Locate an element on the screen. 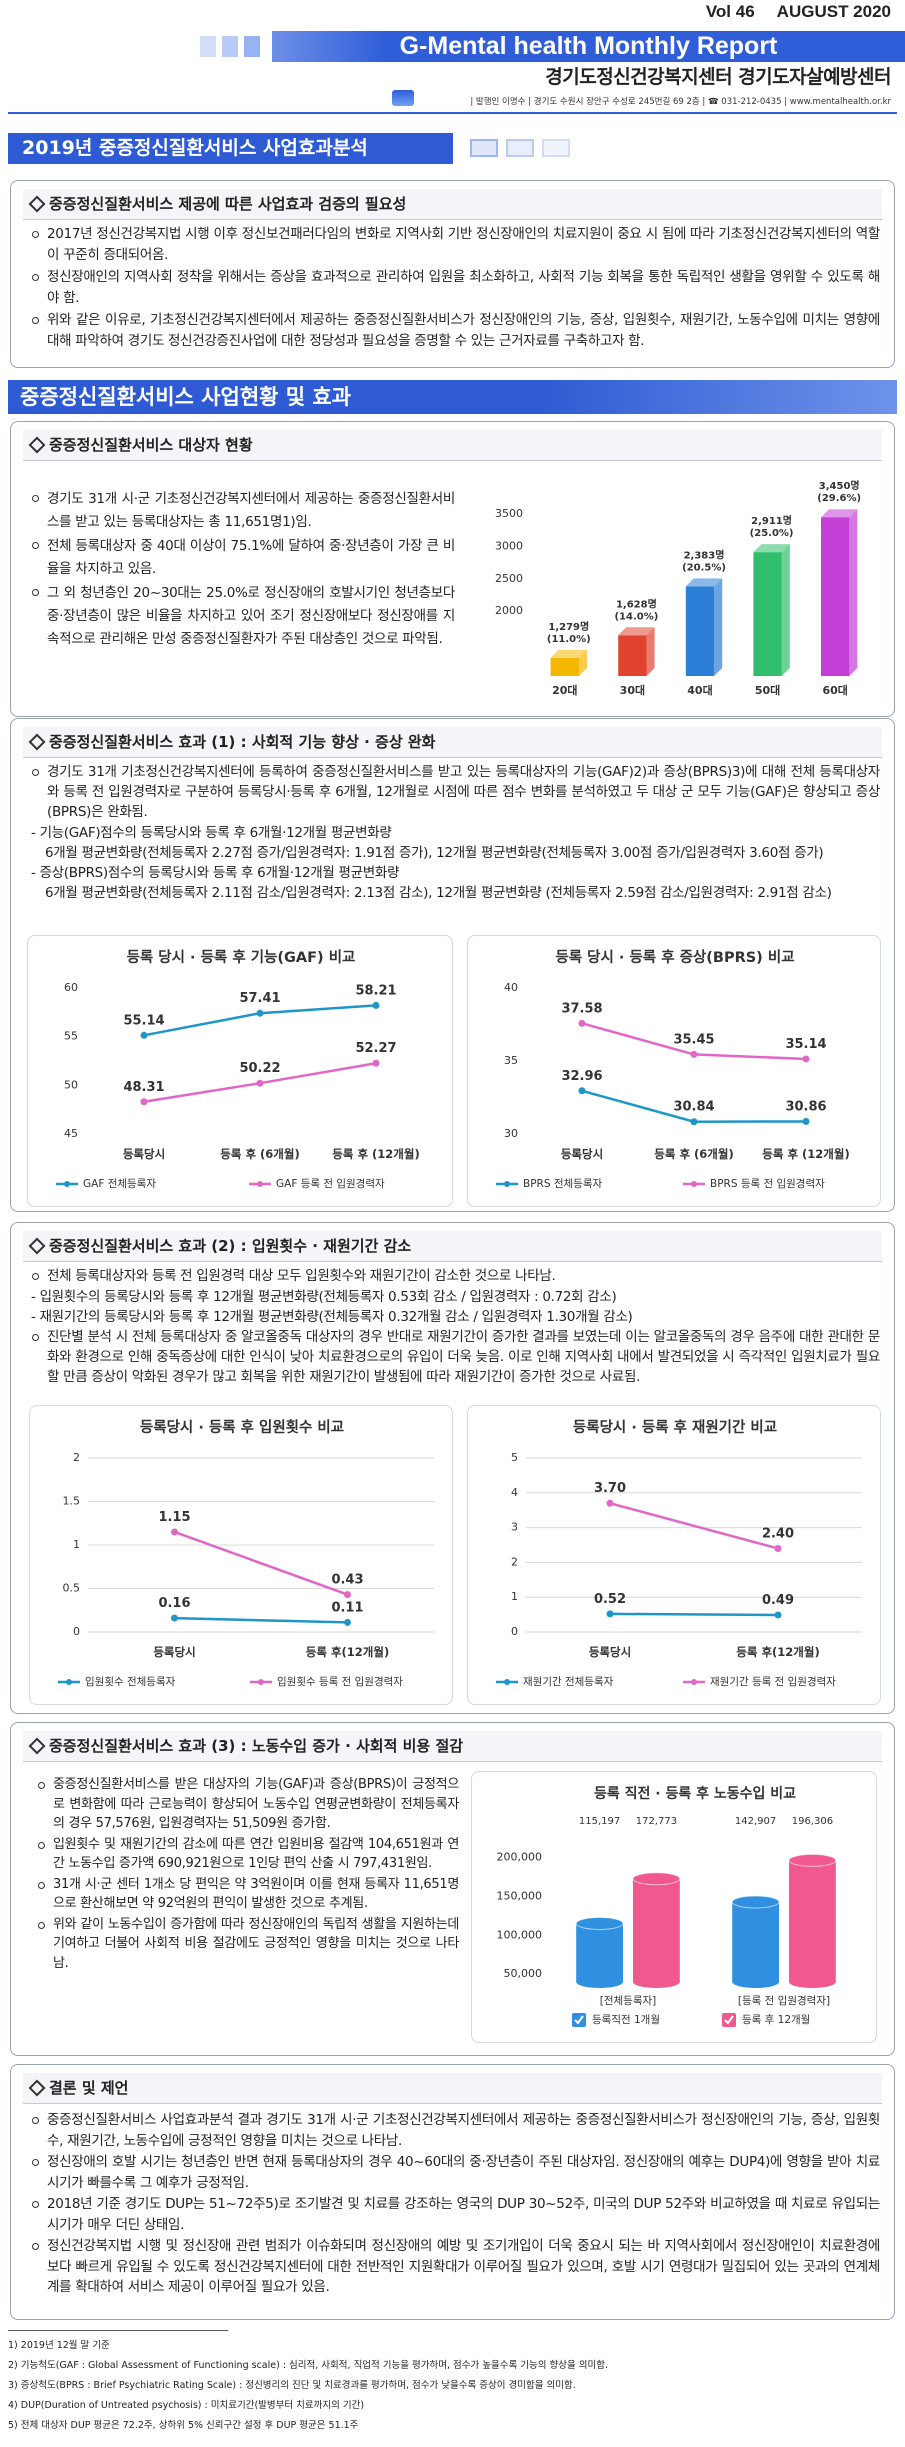 Image resolution: width=905 pixels, height=2447 pixels. y-tick-label: 200,000 is located at coordinates (520, 1857).